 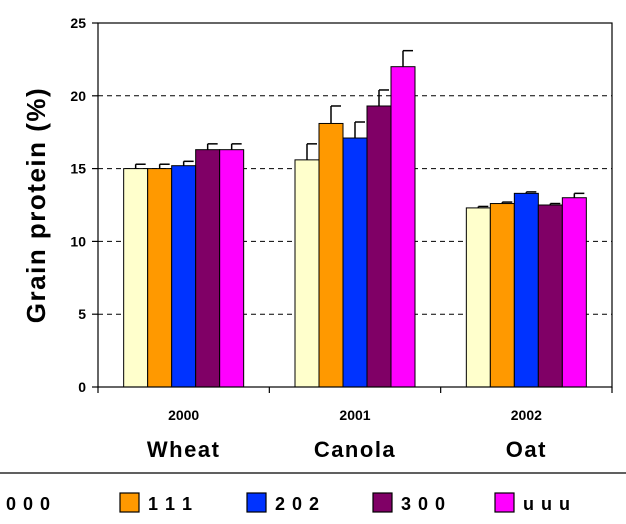 What do you see at coordinates (526, 449) in the screenshot?
I see `x-label-crop-oat: Oat` at bounding box center [526, 449].